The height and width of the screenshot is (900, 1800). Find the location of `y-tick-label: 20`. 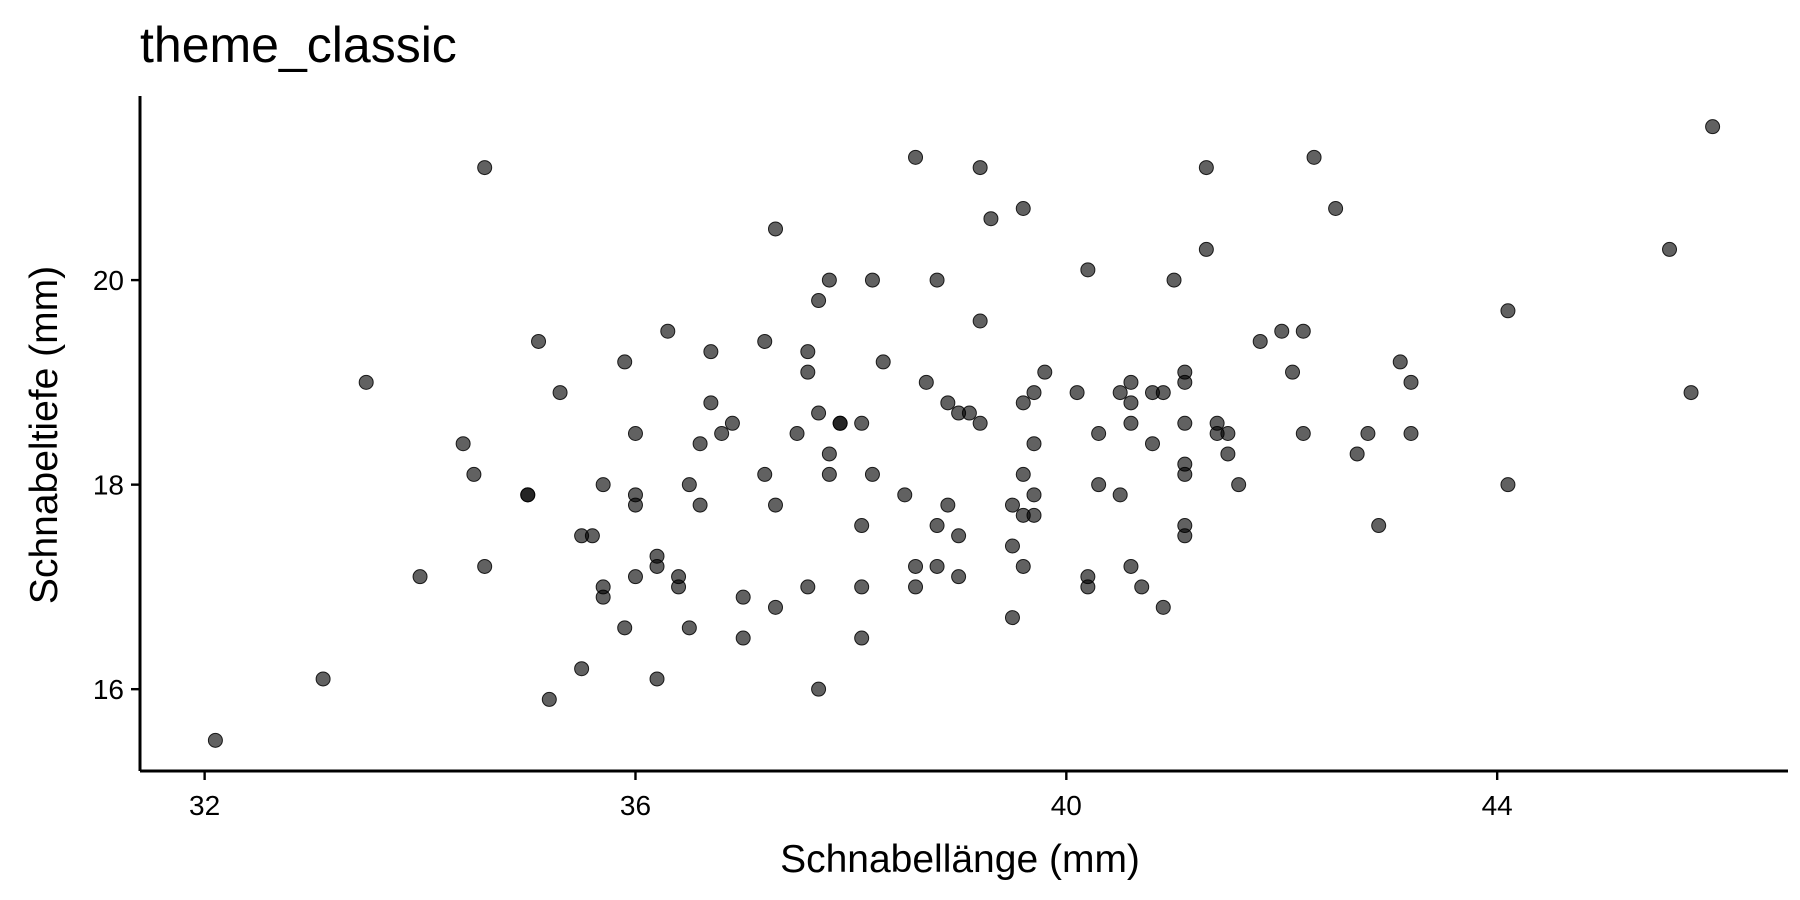

y-tick-label: 20 is located at coordinates (108, 280).